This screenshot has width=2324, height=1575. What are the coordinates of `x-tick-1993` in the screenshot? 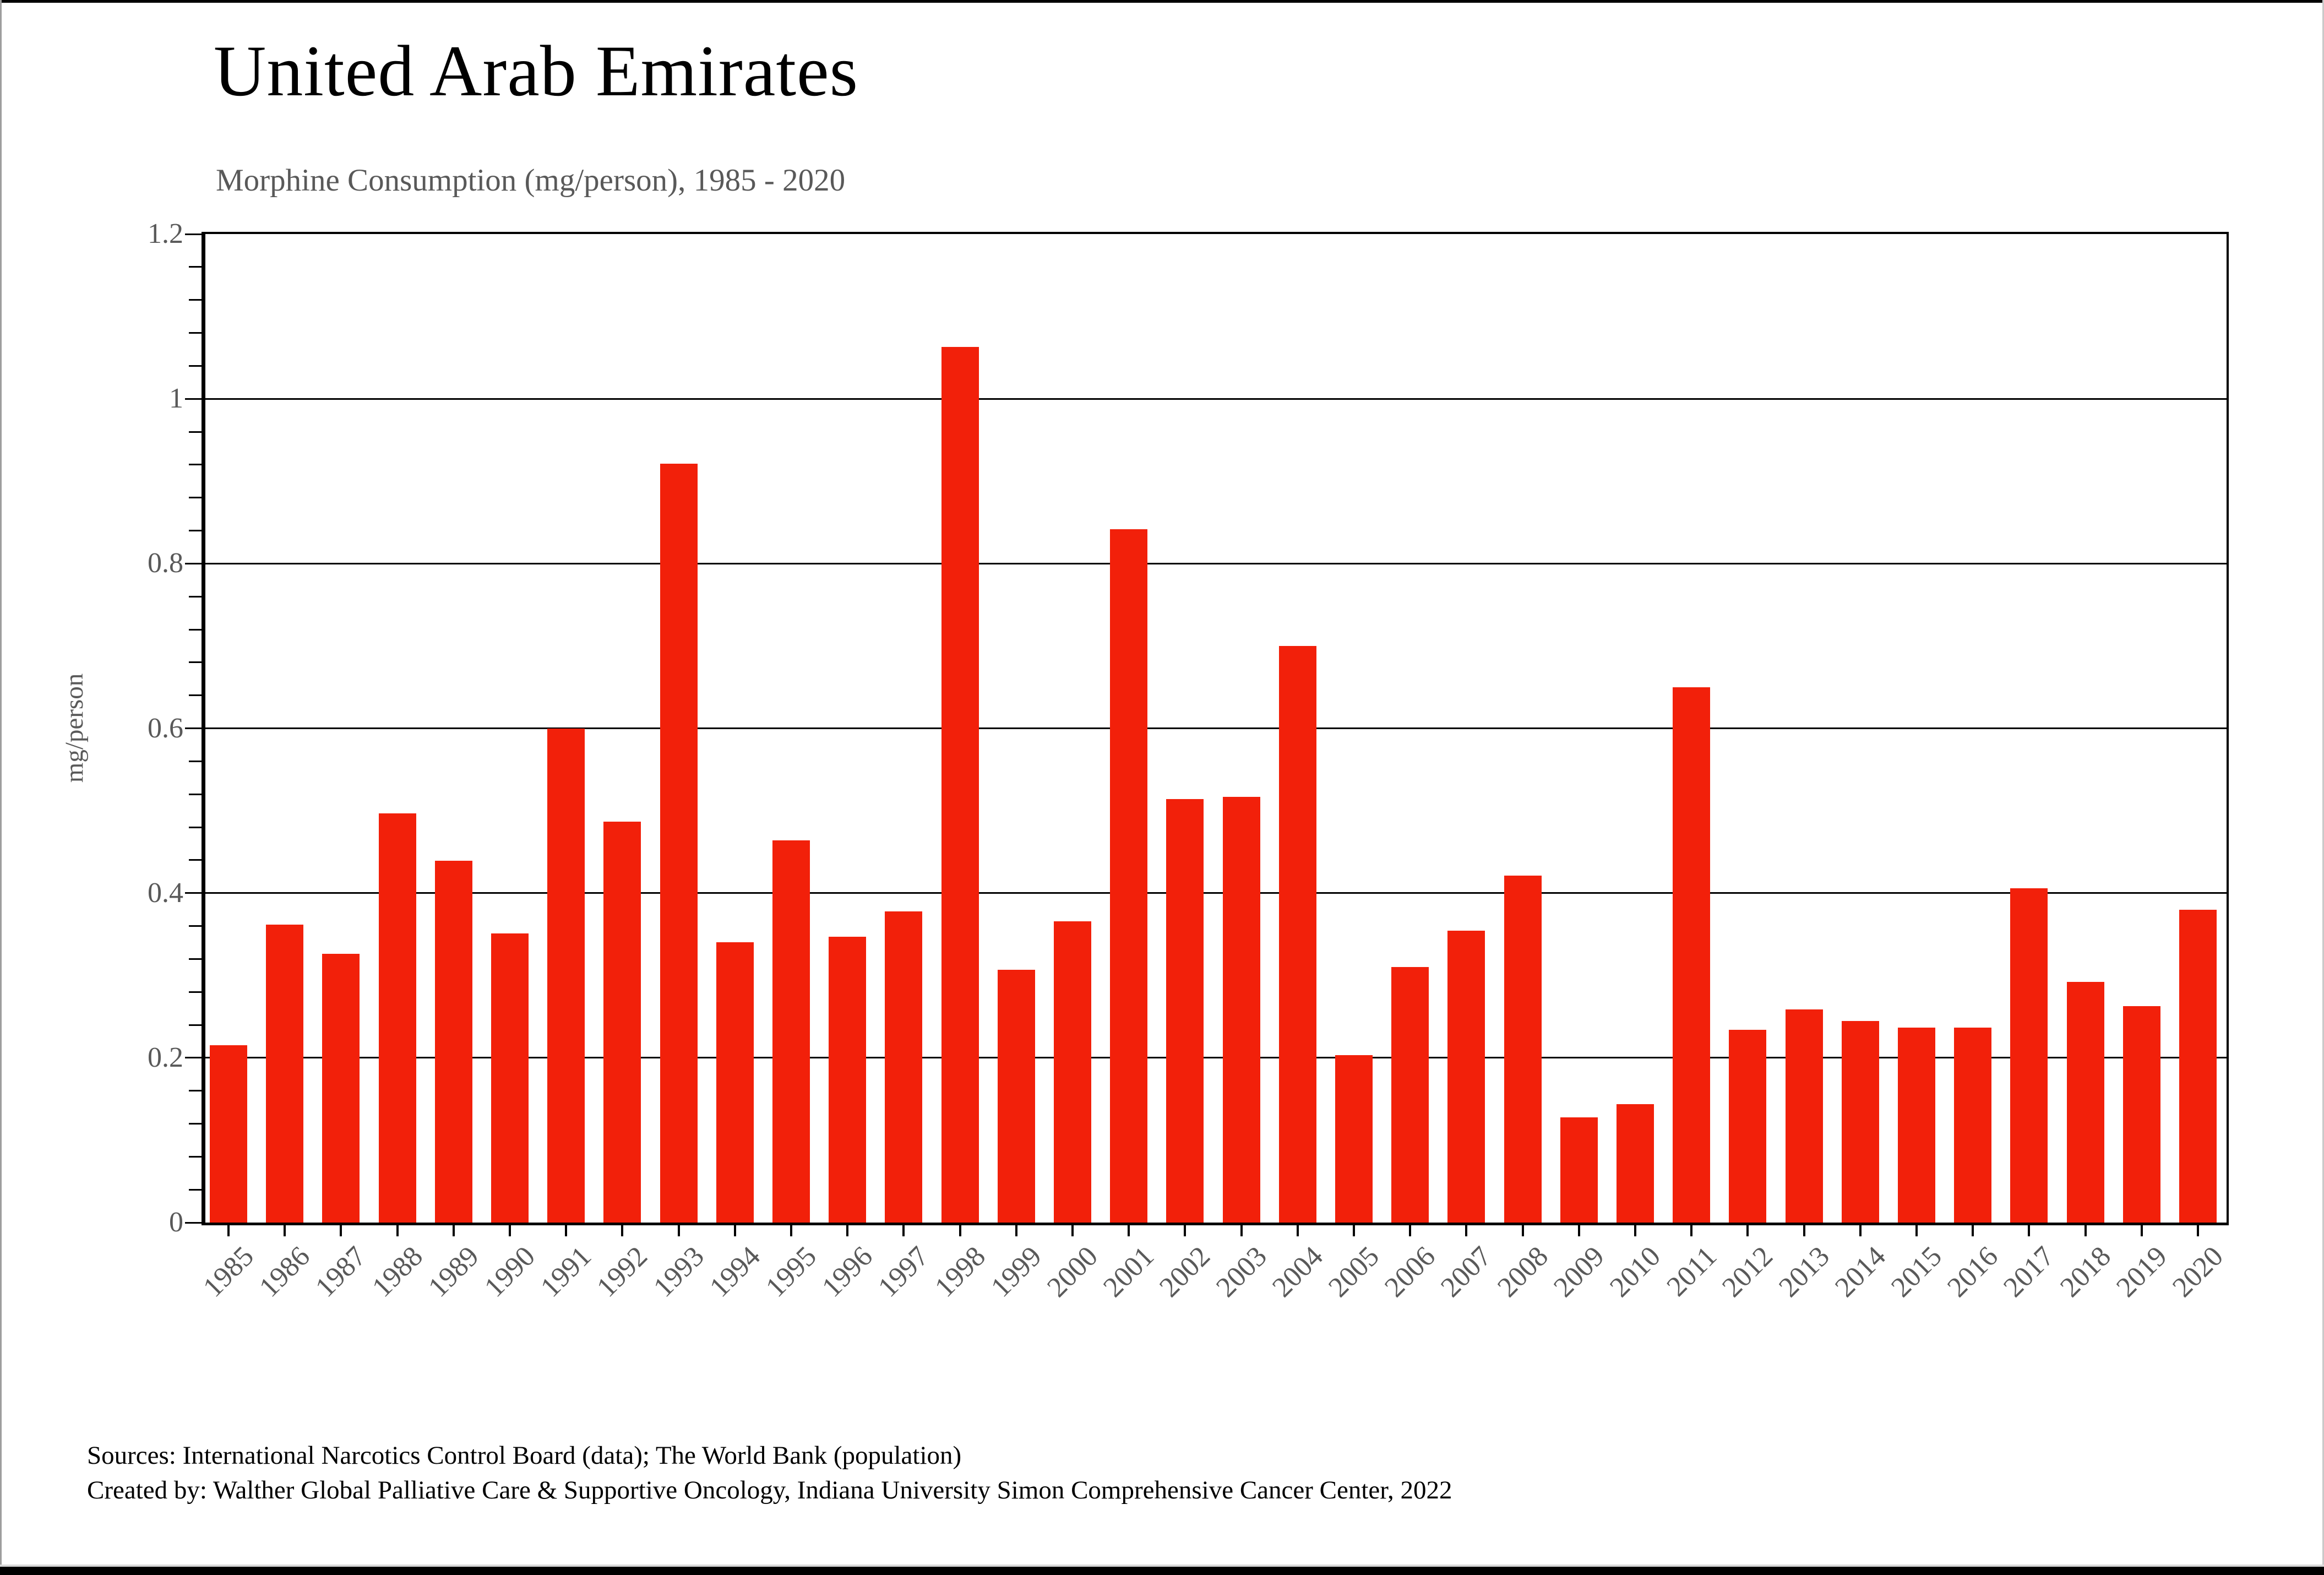 It's located at (678, 1231).